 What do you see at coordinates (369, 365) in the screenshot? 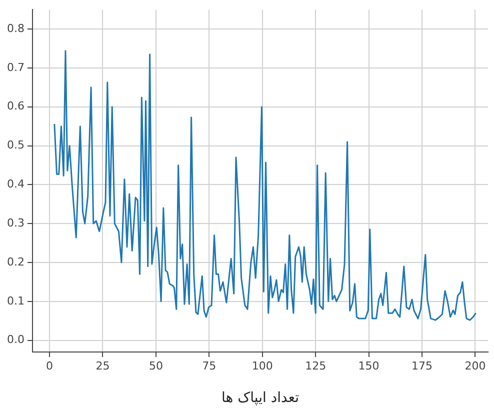
I see `x-tick-label: 150` at bounding box center [369, 365].